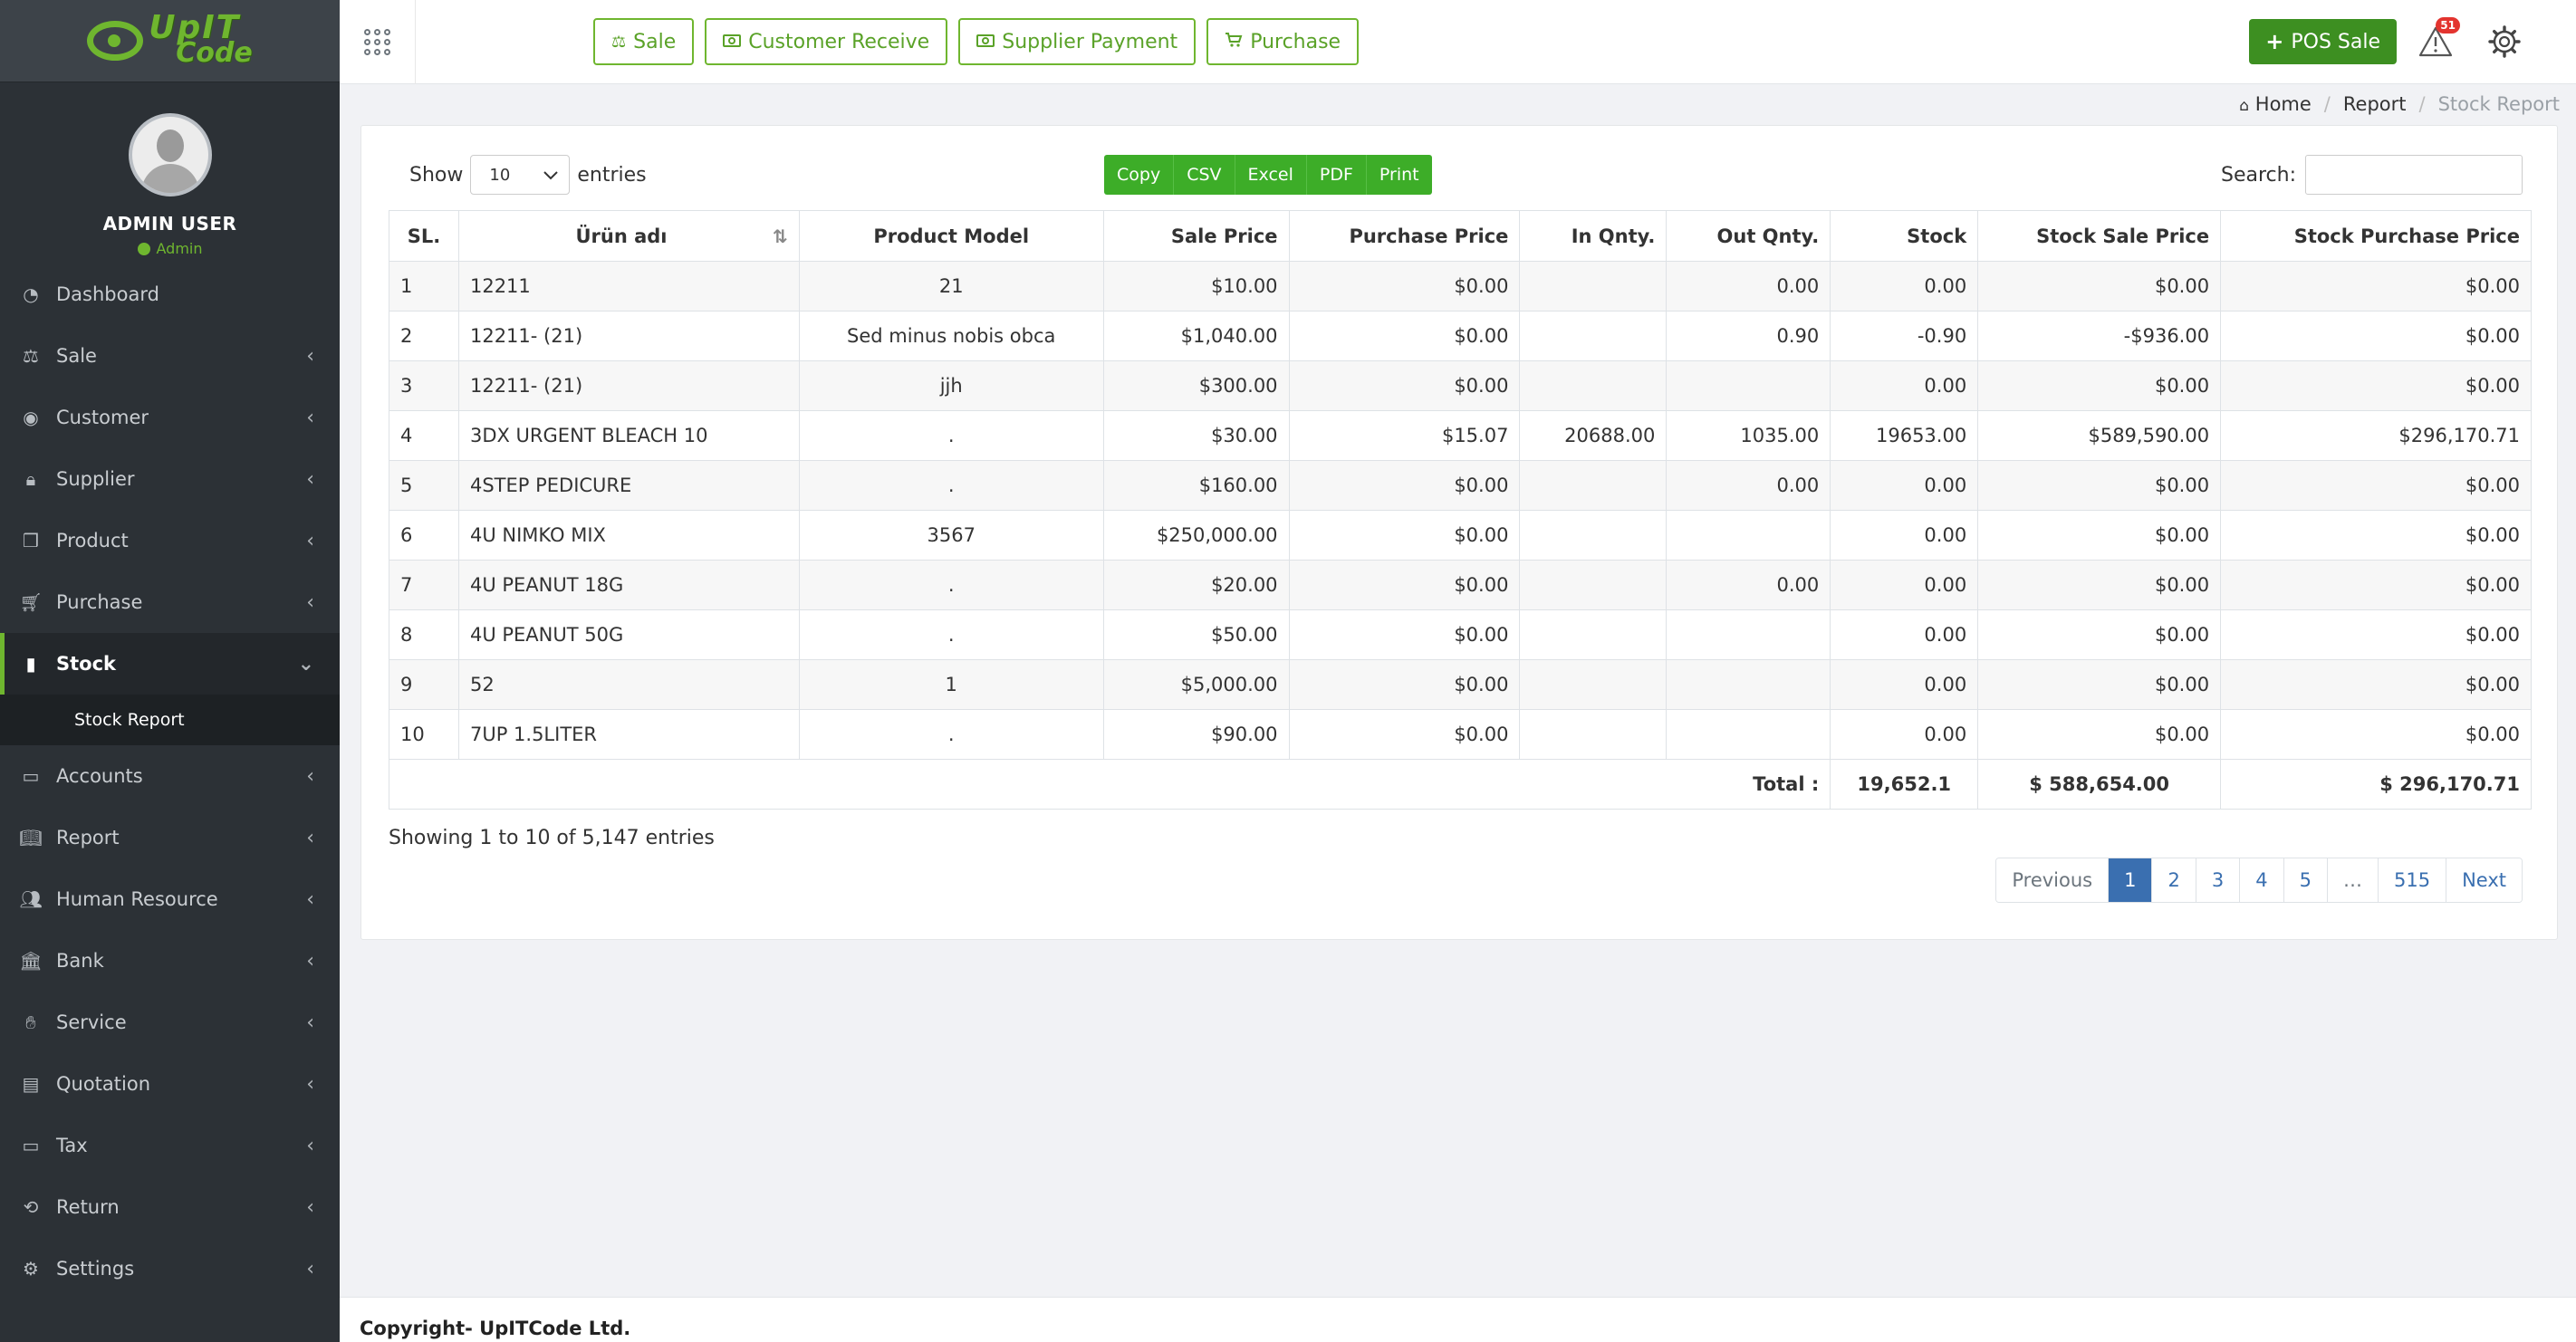 The image size is (2576, 1342). What do you see at coordinates (170, 961) in the screenshot?
I see `sidebar-item-bank: 🏛︎ Bank ‹` at bounding box center [170, 961].